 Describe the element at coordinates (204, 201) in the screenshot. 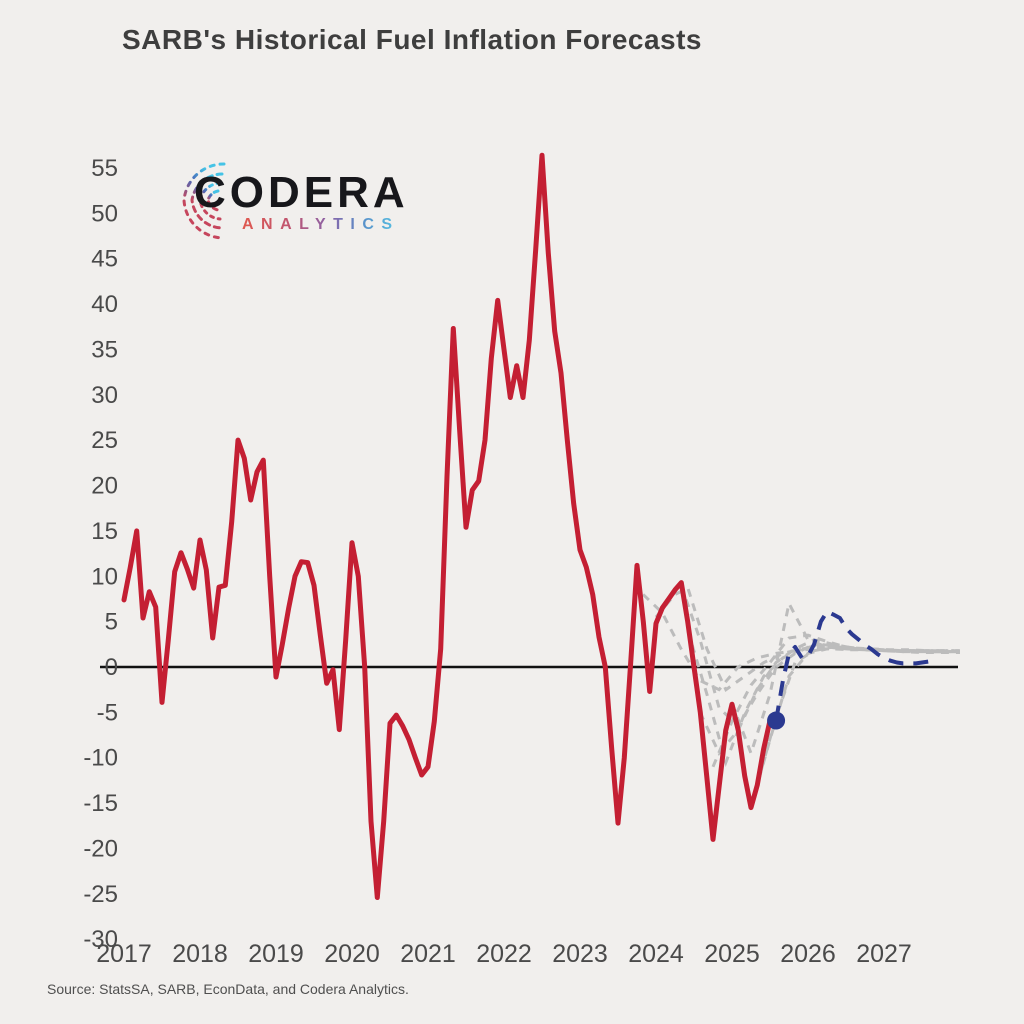

I see `codera-logo-icon` at that location.